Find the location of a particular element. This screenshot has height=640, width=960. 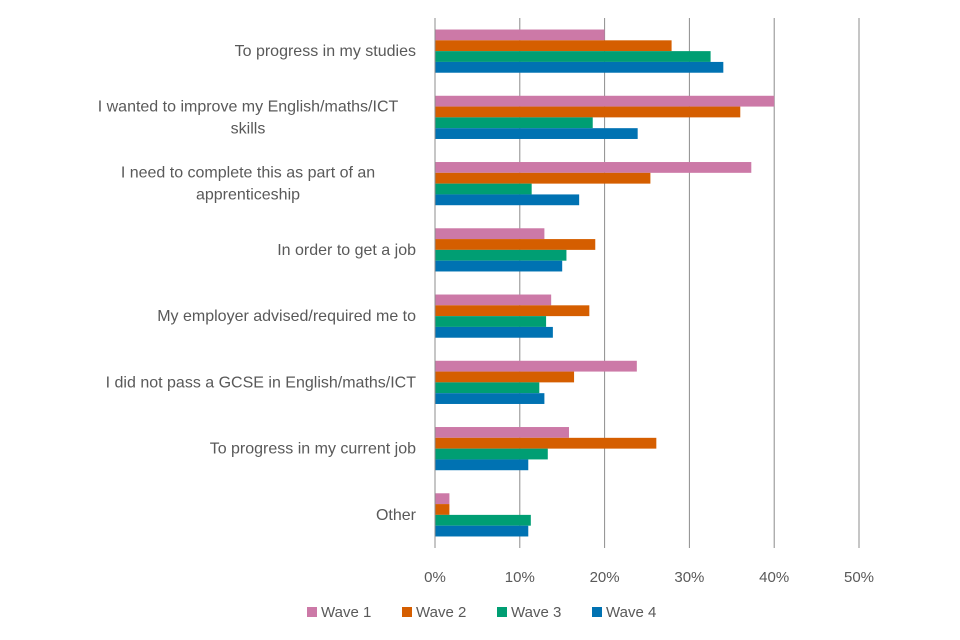

category-label: In order to get a job is located at coordinates (346, 250).